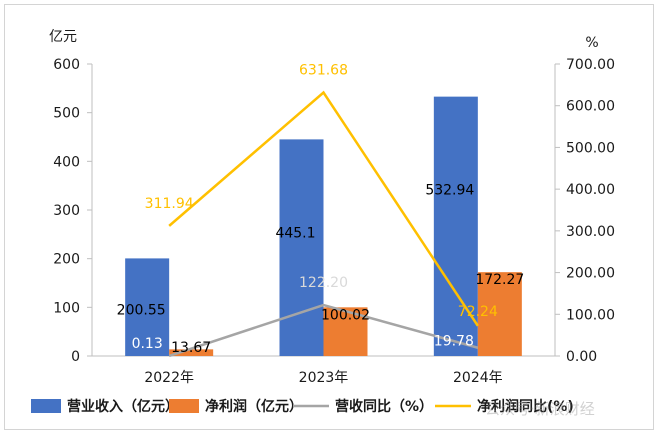  I want to click on right-axis-tick-label: 600.00, so click(590, 107).